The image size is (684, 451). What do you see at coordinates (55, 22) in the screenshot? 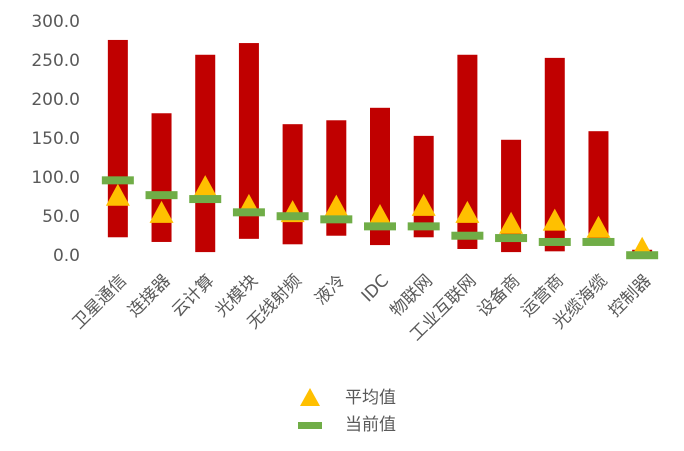
I see `y-tick-label: 300.0` at bounding box center [55, 22].